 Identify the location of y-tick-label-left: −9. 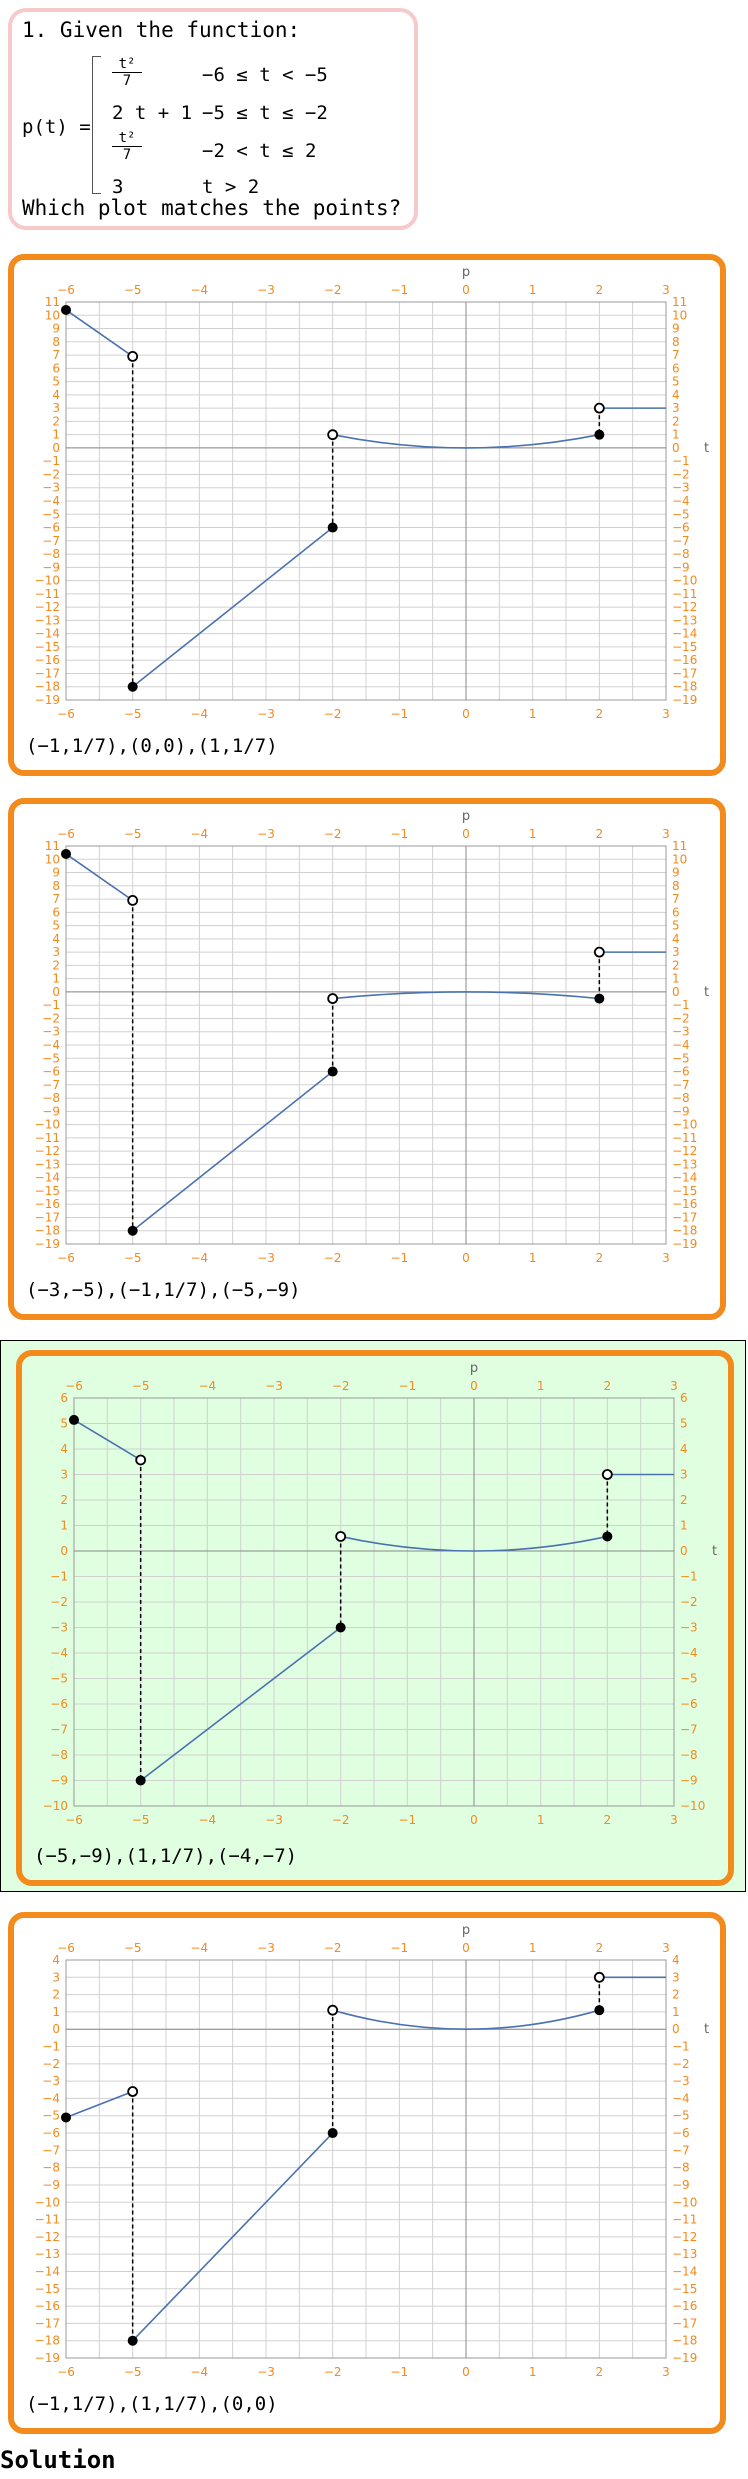
(51, 567).